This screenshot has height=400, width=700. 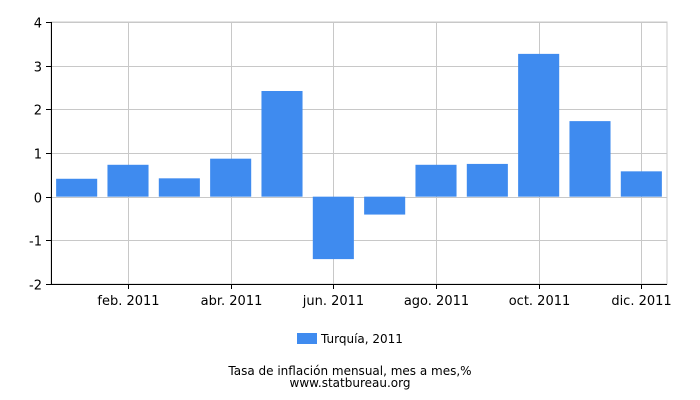 What do you see at coordinates (641, 301) in the screenshot?
I see `x-tick-label: dic. 2011` at bounding box center [641, 301].